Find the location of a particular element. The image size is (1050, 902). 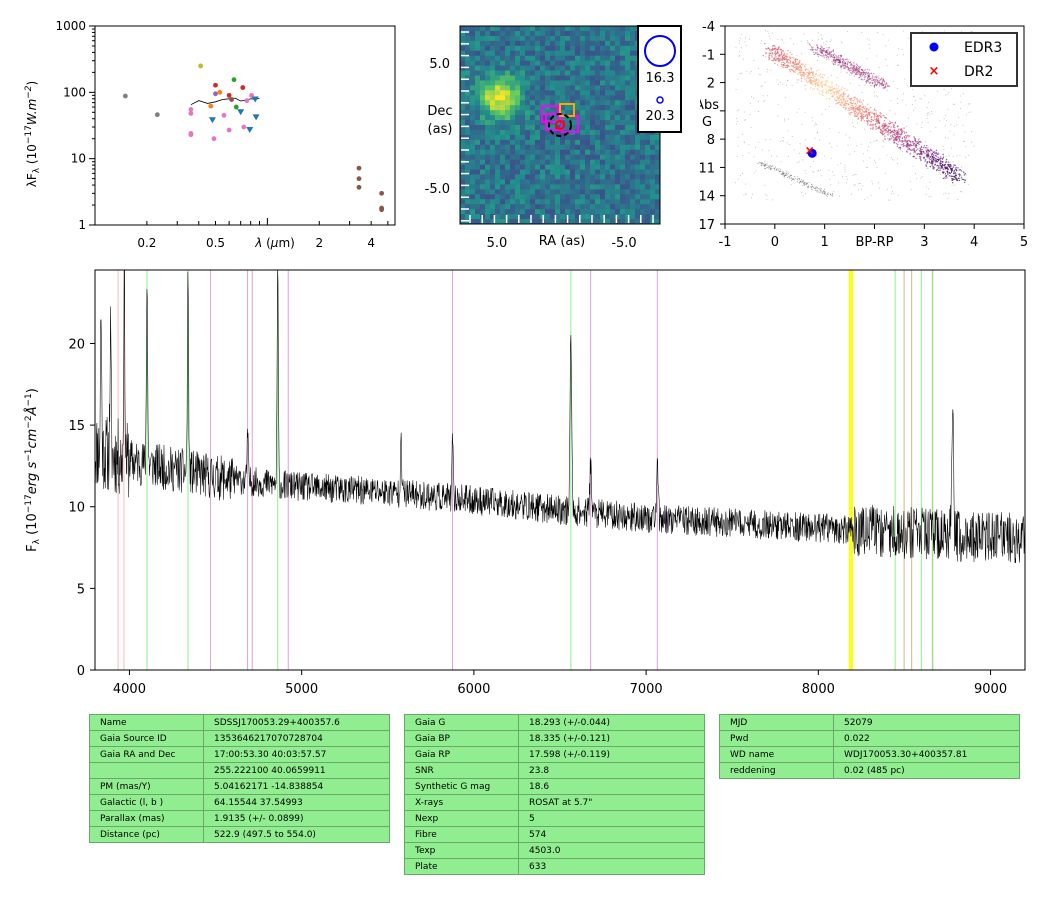

cut-xtick-2: -5.0 is located at coordinates (623, 243).